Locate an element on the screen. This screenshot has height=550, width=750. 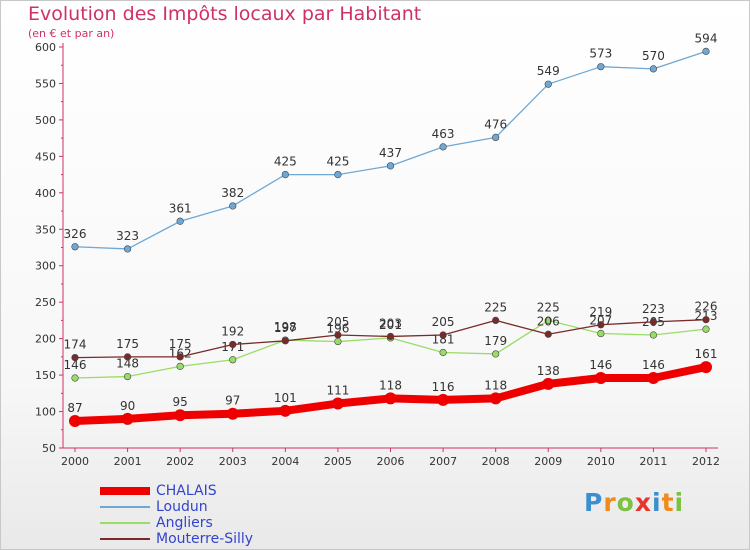
data-label: 196 is located at coordinates (337, 329).